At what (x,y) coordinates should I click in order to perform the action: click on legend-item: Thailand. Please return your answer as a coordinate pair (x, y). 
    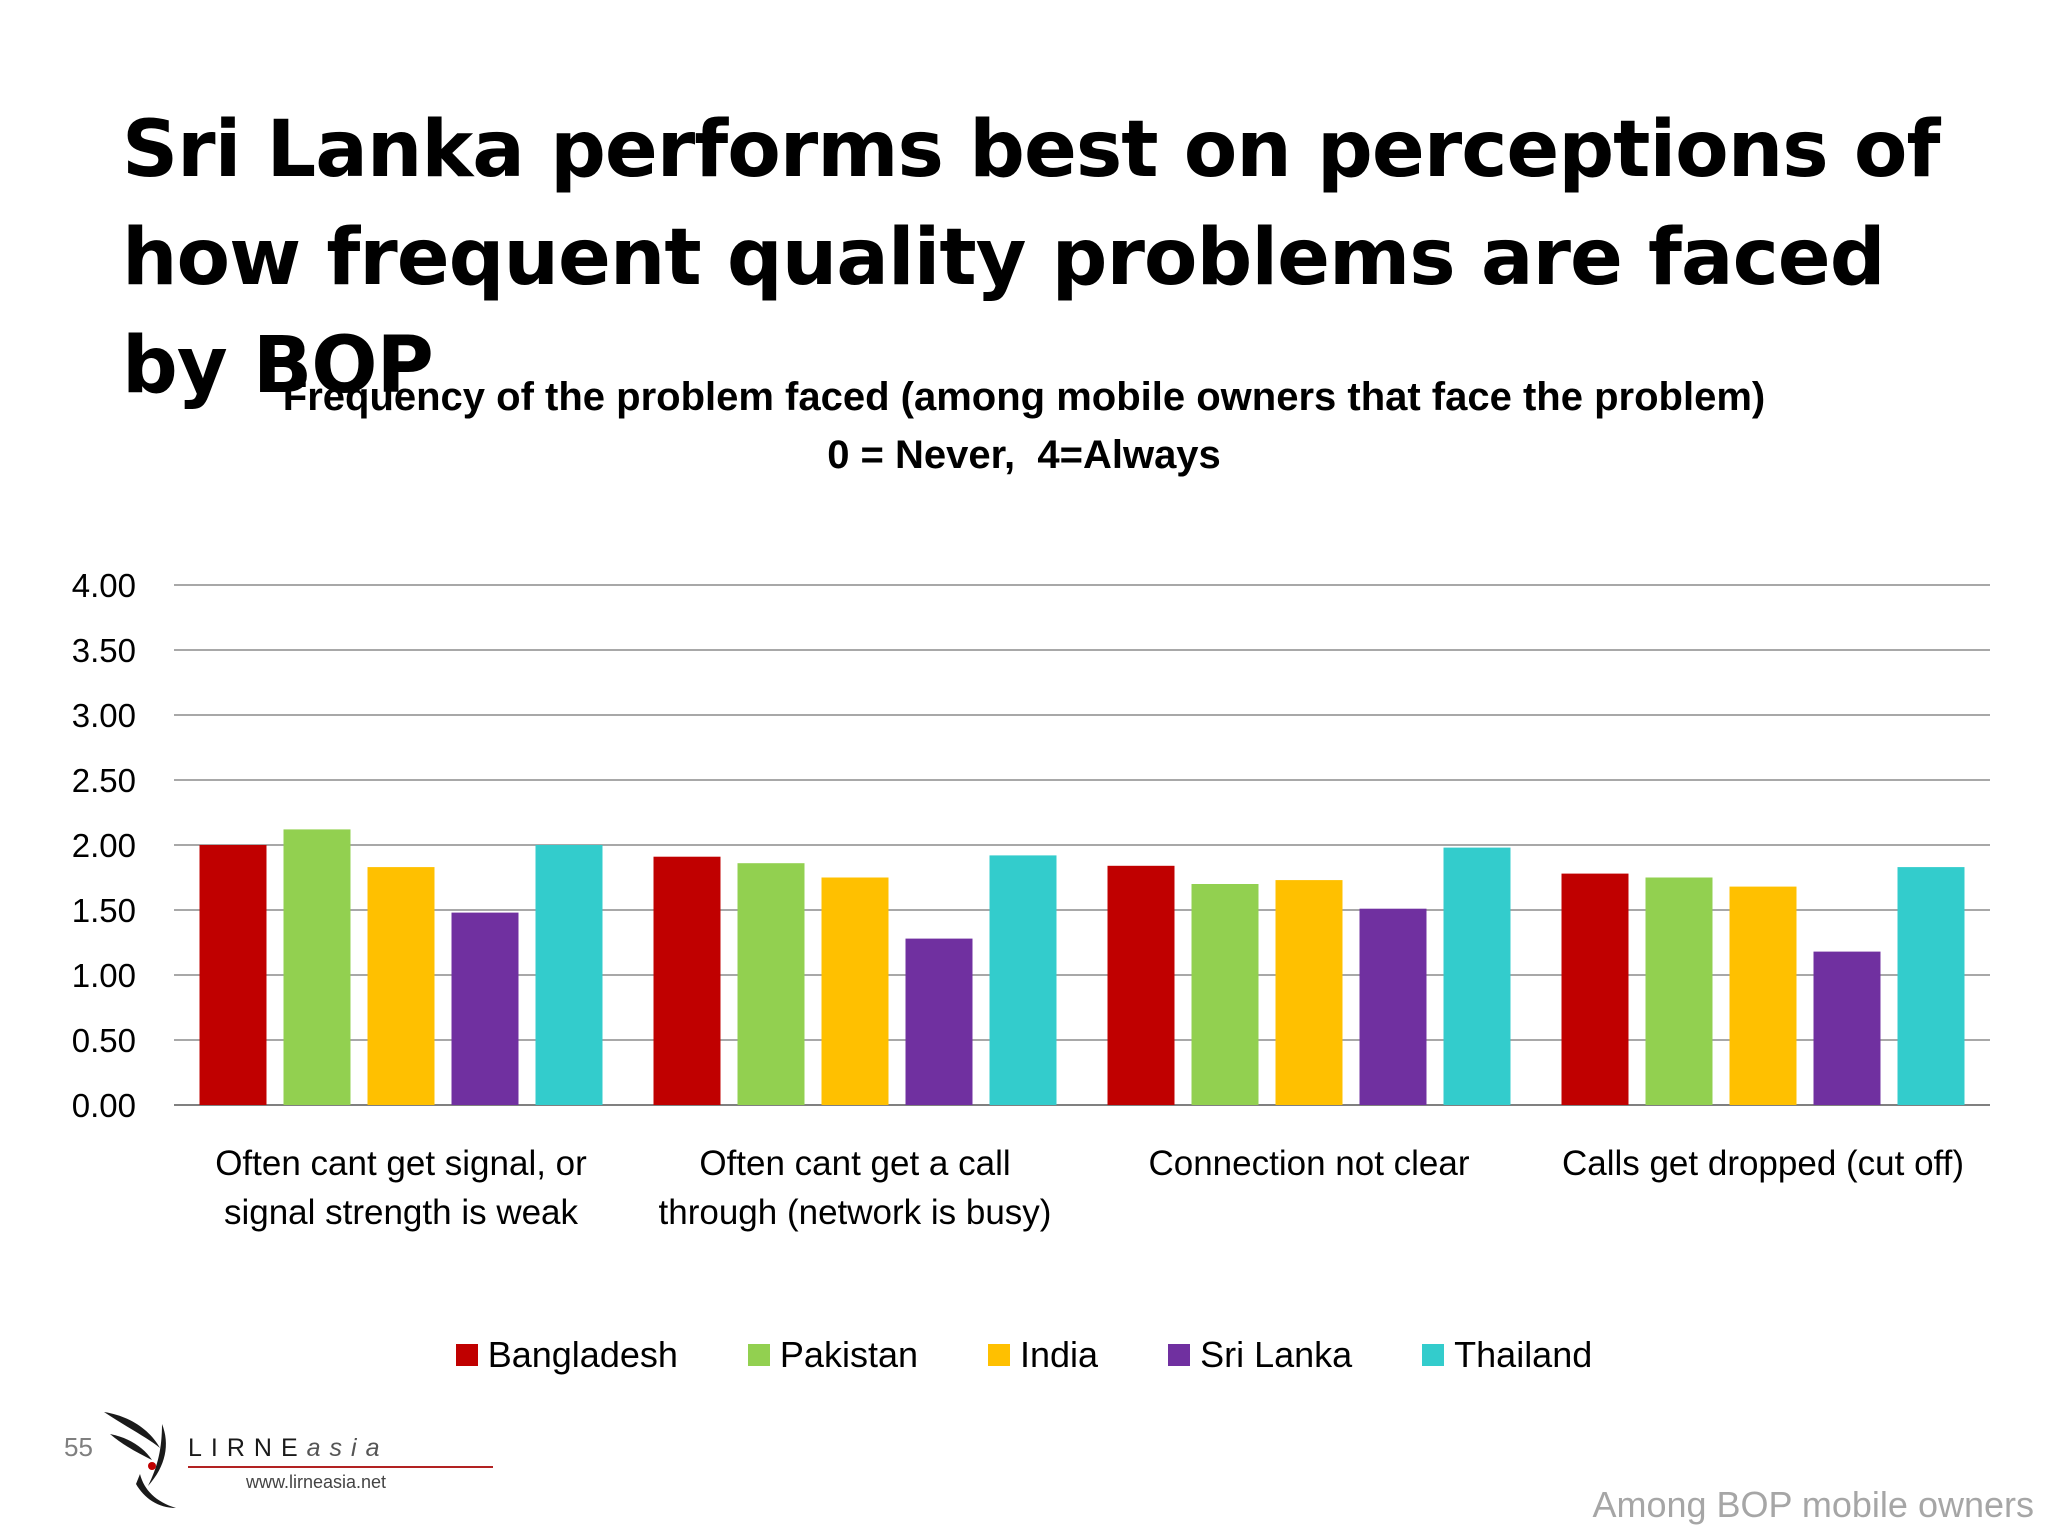
    Looking at the image, I should click on (1507, 1355).